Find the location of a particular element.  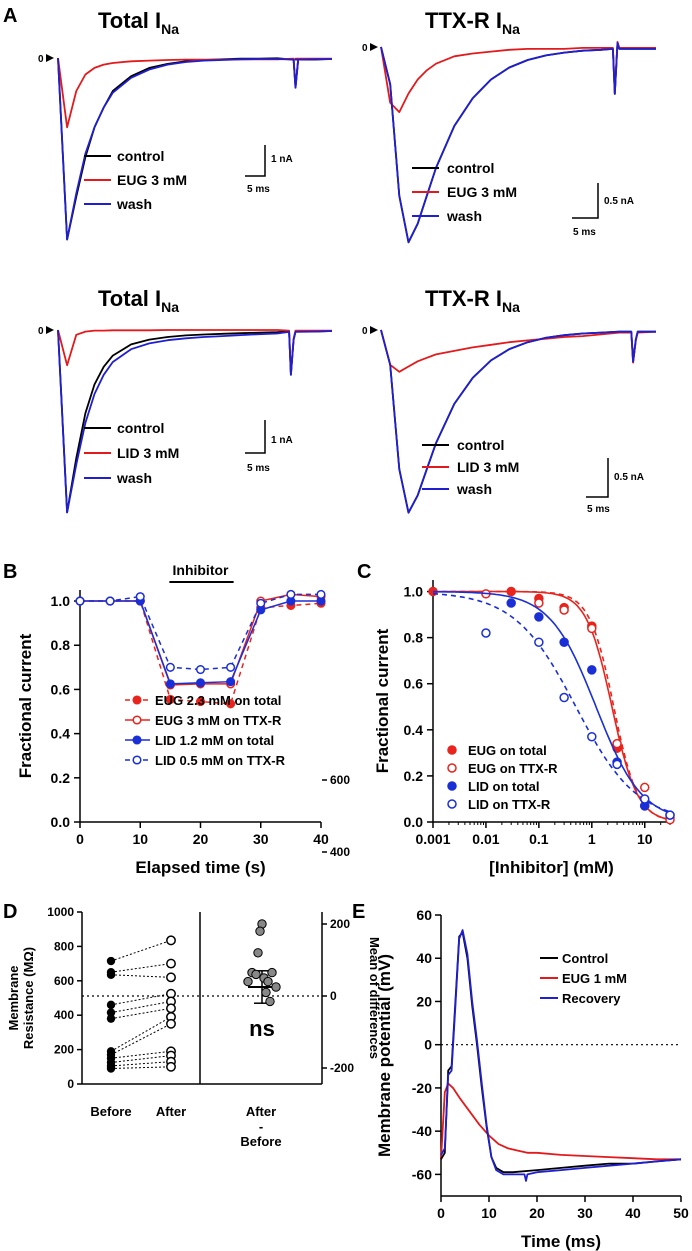

trace-4-zero-marker: 0 is located at coordinates (370, 331).